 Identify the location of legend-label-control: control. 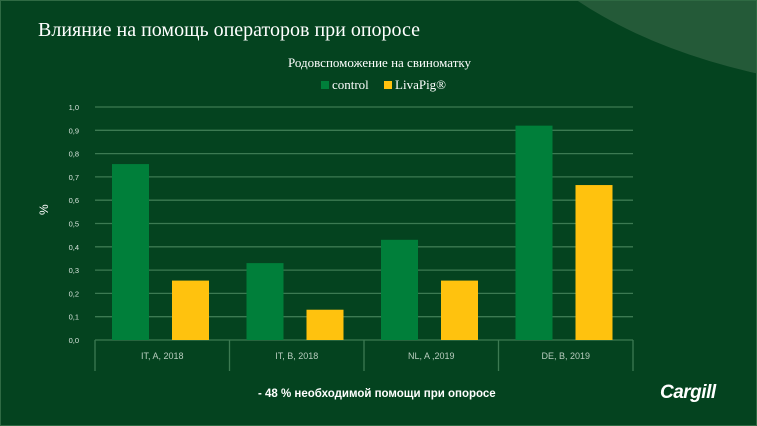
(350, 84).